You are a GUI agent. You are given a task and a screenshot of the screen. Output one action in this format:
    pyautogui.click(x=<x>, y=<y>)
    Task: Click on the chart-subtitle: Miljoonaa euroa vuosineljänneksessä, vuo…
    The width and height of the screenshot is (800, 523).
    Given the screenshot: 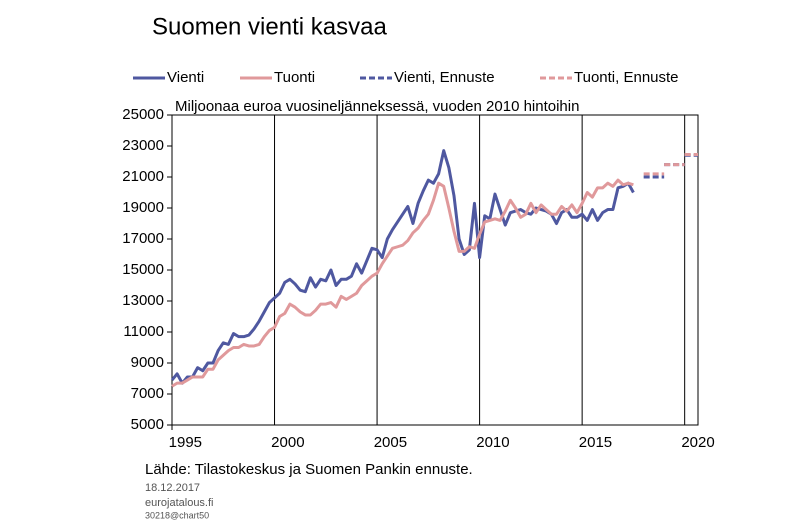 What is the action you would take?
    pyautogui.click(x=377, y=106)
    